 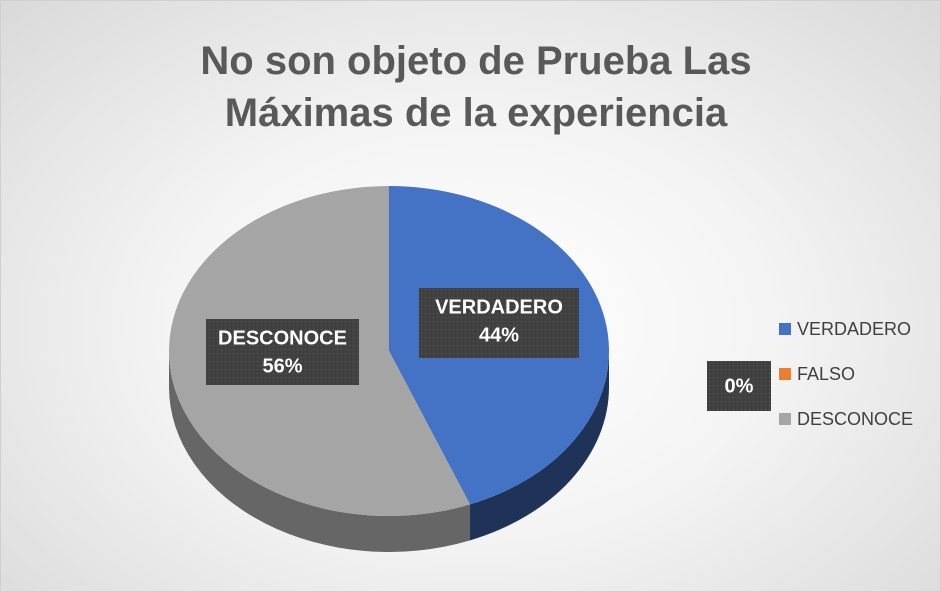 What do you see at coordinates (499, 335) in the screenshot?
I see `data-label-value: 44%` at bounding box center [499, 335].